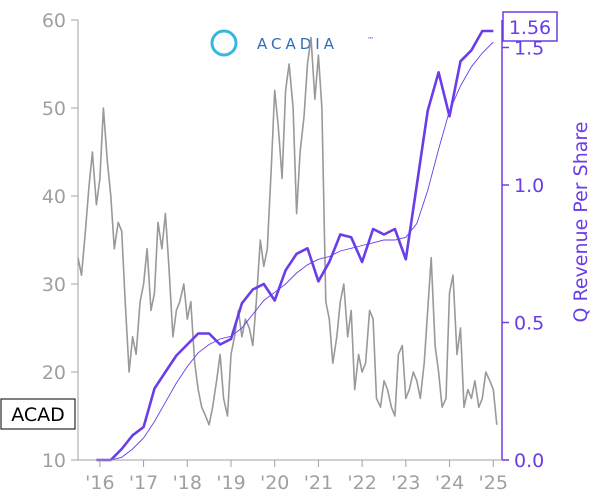  What do you see at coordinates (529, 186) in the screenshot?
I see `y-axis-right-tick-label: 1.0` at bounding box center [529, 186].